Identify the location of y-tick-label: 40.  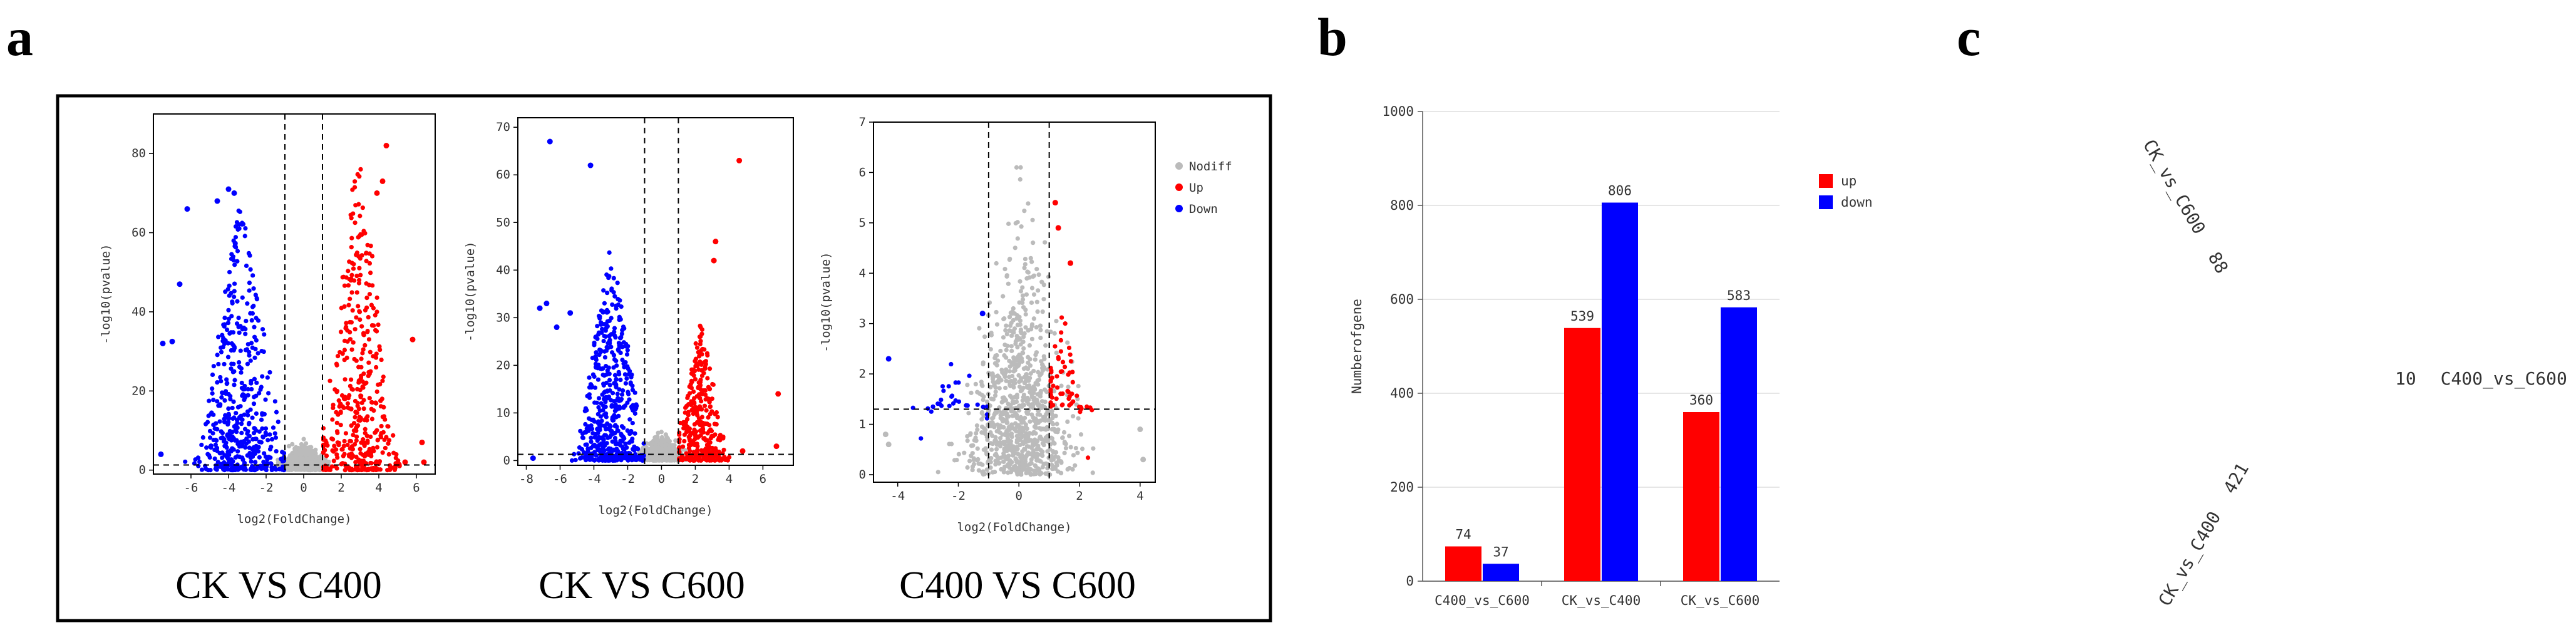
(503, 270).